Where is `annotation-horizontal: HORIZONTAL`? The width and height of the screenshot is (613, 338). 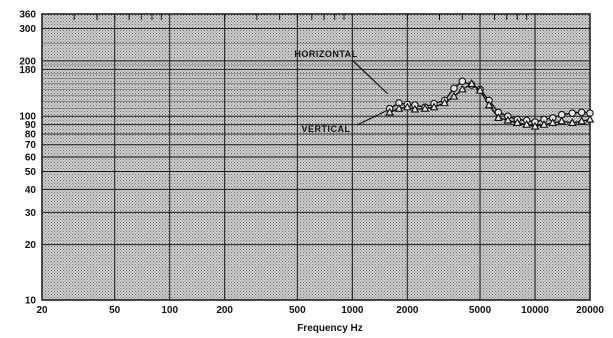 annotation-horizontal: HORIZONTAL is located at coordinates (325, 54).